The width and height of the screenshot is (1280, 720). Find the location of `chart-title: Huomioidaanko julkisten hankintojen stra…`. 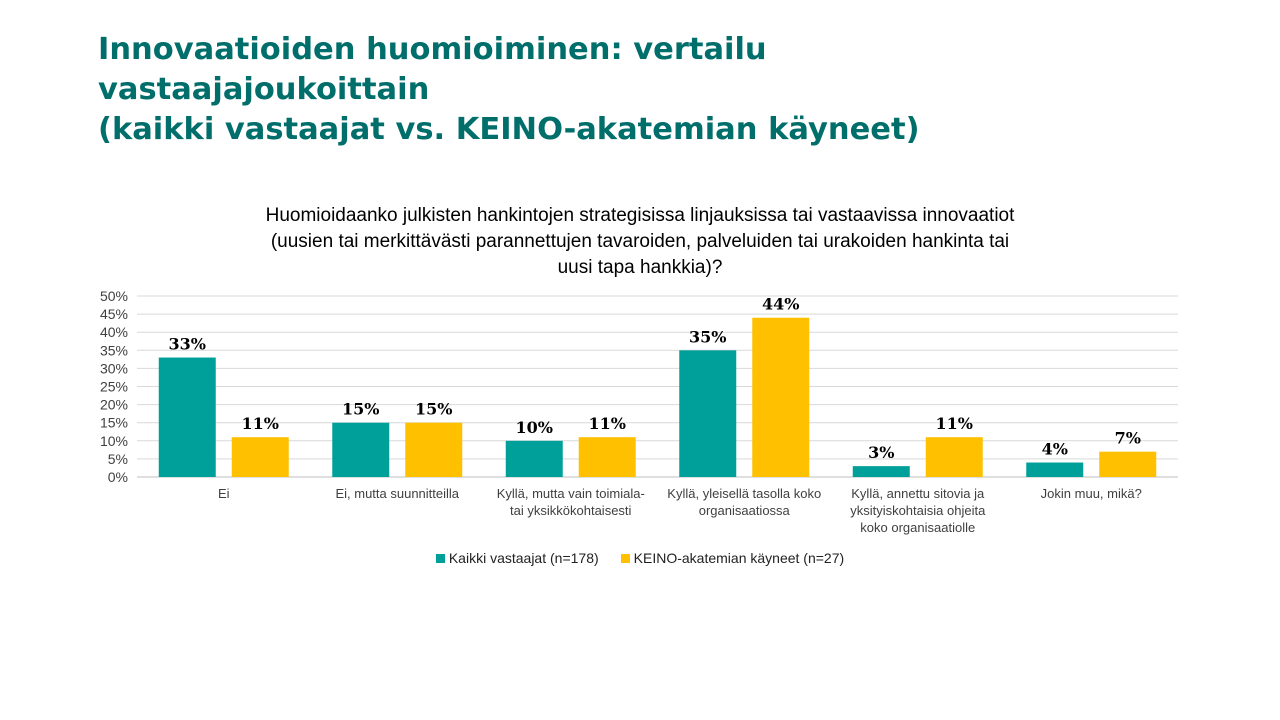

chart-title: Huomioidaanko julkisten hankintojen stra… is located at coordinates (640, 242).